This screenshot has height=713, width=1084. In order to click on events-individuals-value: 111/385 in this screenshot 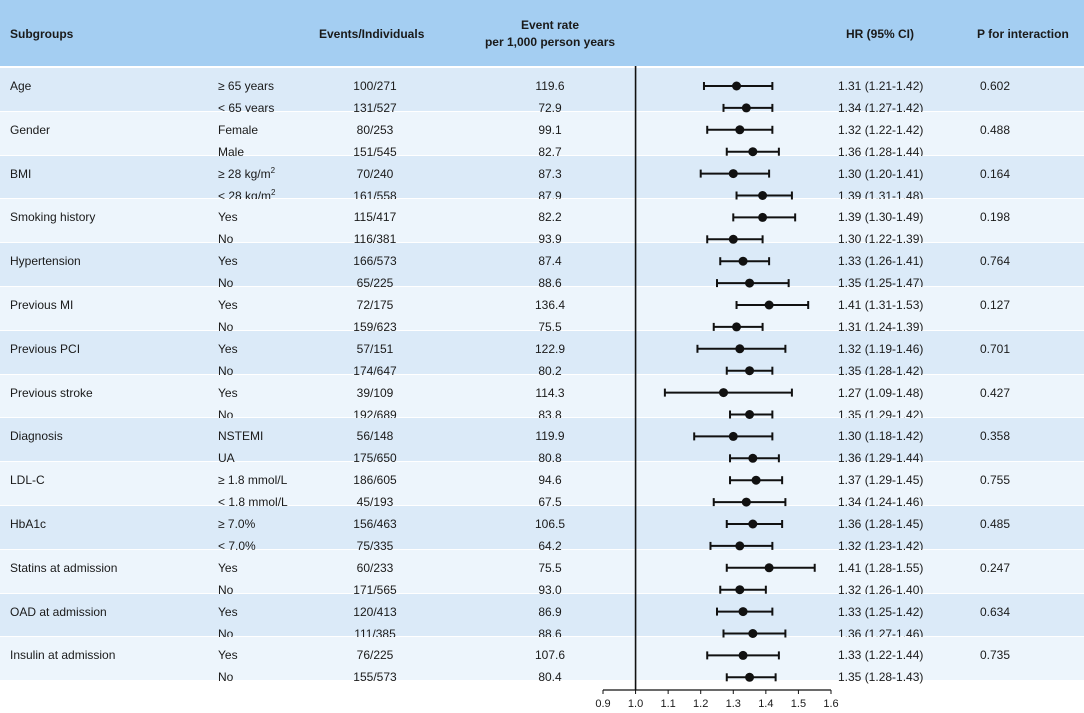, I will do `click(375, 633)`.